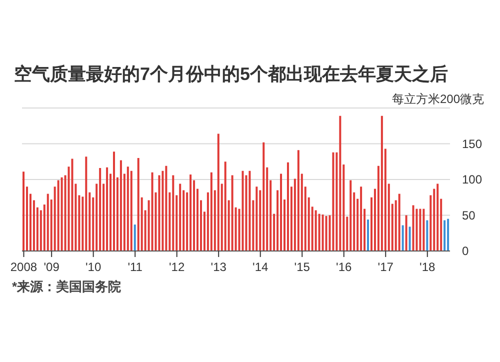 This screenshot has width=500, height=362. Describe the element at coordinates (344, 267) in the screenshot. I see `x-tick-label: '16` at that location.